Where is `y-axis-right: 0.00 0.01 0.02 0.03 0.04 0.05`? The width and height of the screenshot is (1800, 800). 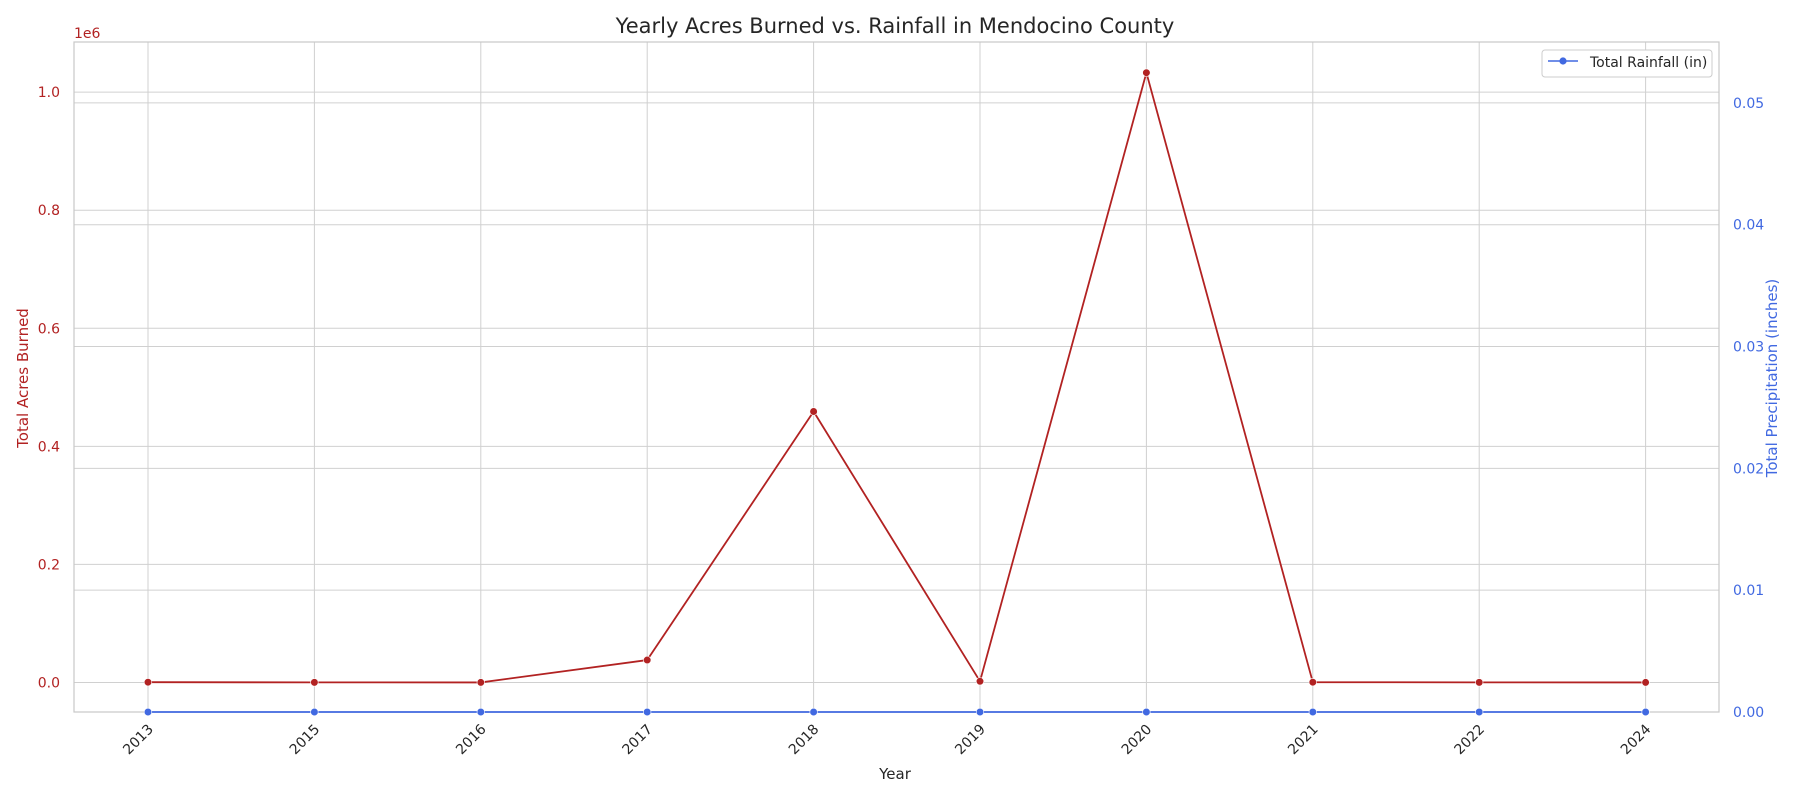
y-axis-right: 0.00 0.01 0.02 0.03 0.04 0.05 is located at coordinates (1748, 408).